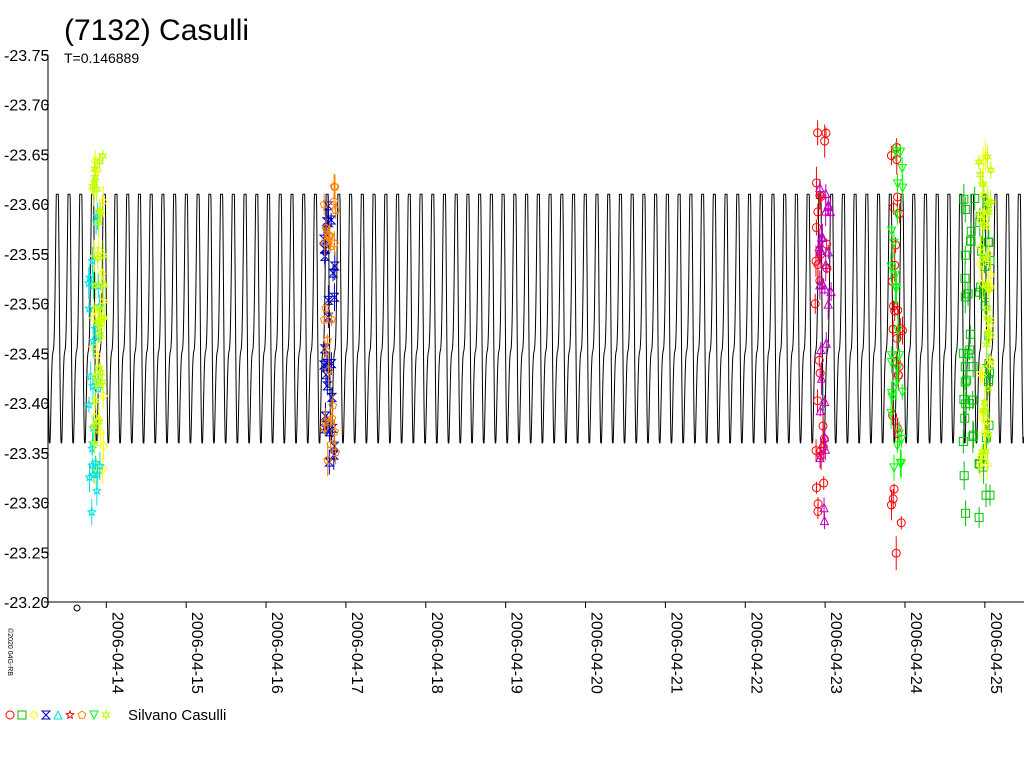 Image resolution: width=1024 pixels, height=768 pixels. Describe the element at coordinates (58, 715) in the screenshot. I see `legend-symbols` at that location.